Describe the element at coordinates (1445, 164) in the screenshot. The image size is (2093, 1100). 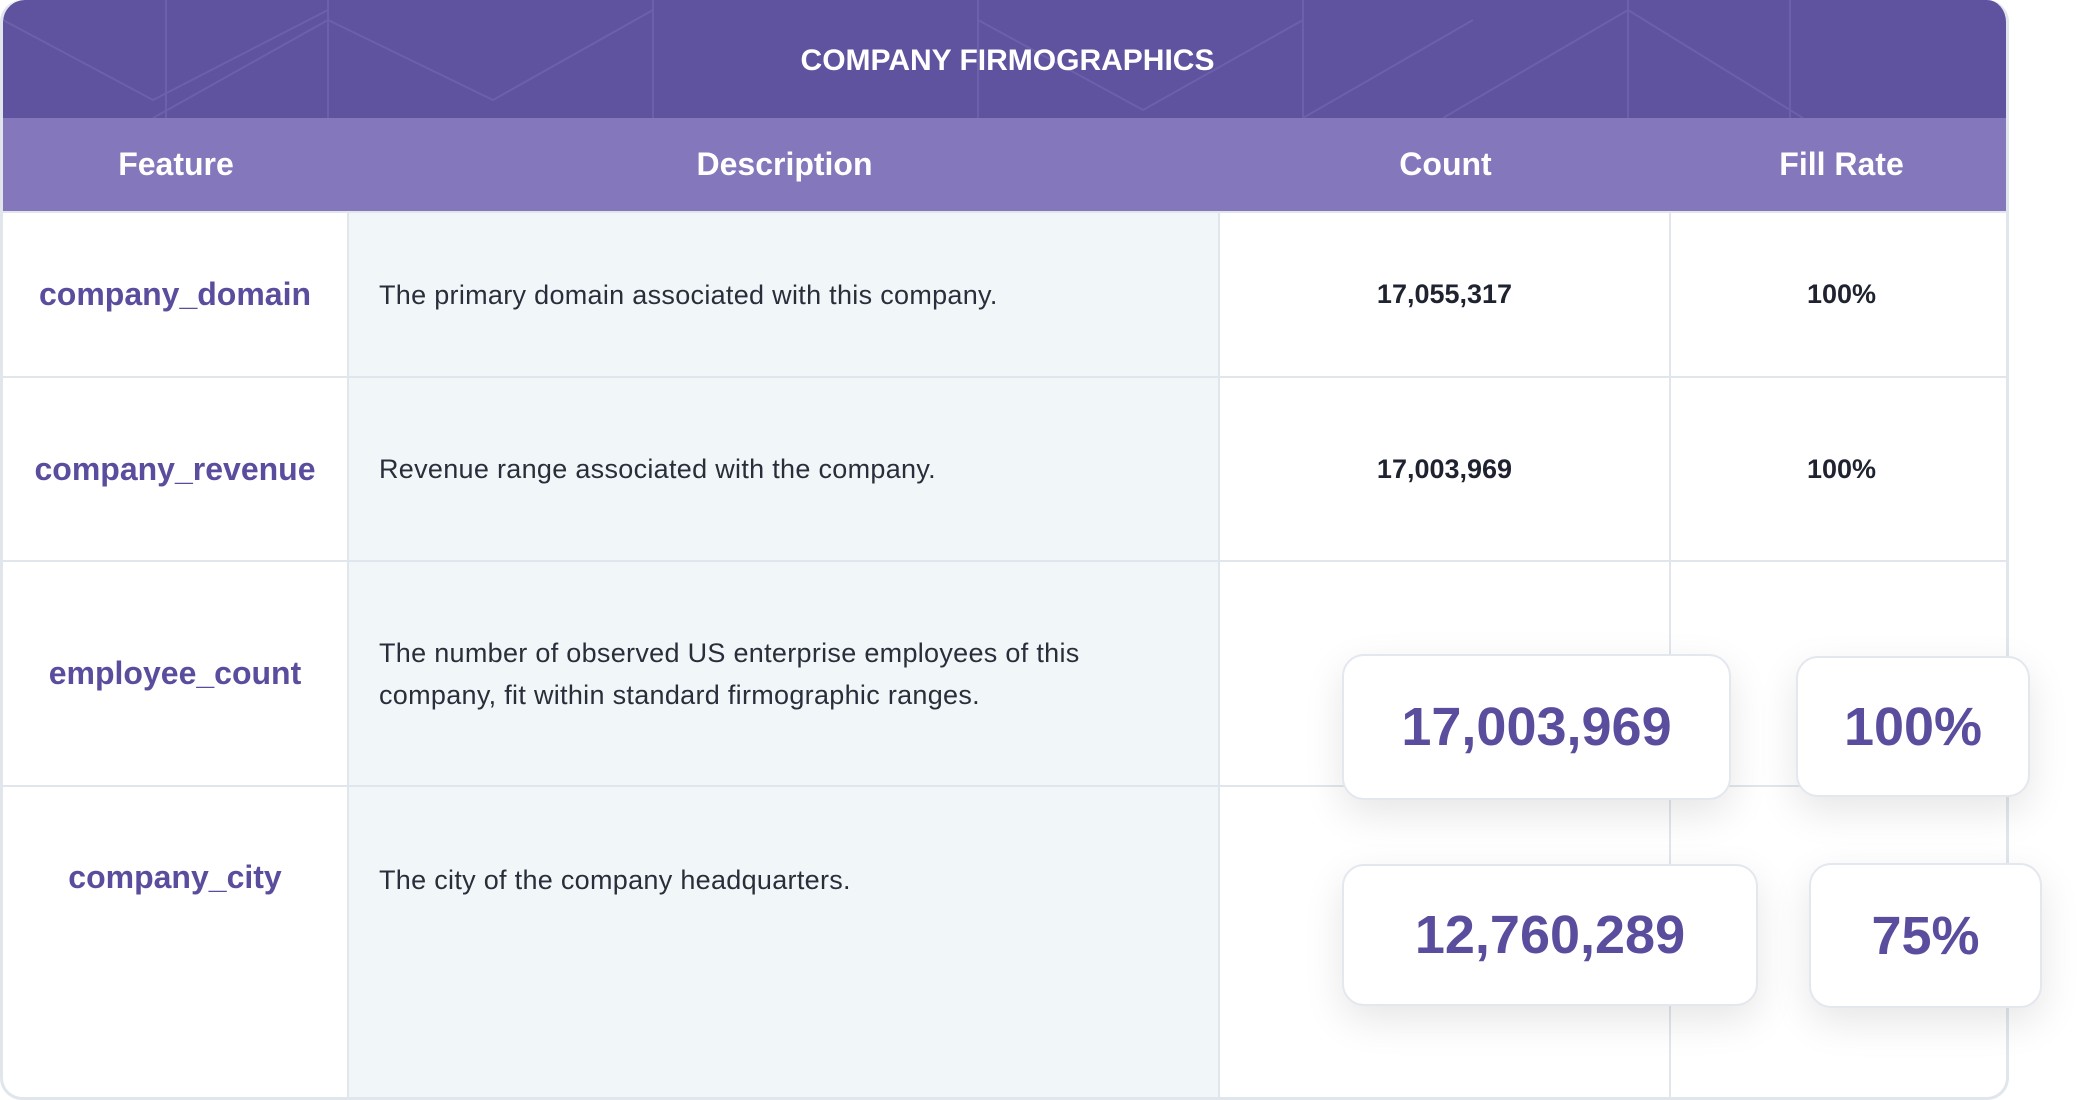
I see `column-header-count: Count` at that location.